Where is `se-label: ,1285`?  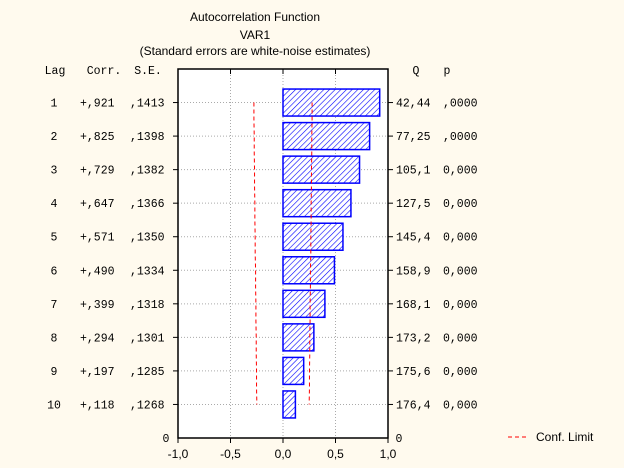
se-label: ,1285 is located at coordinates (147, 372).